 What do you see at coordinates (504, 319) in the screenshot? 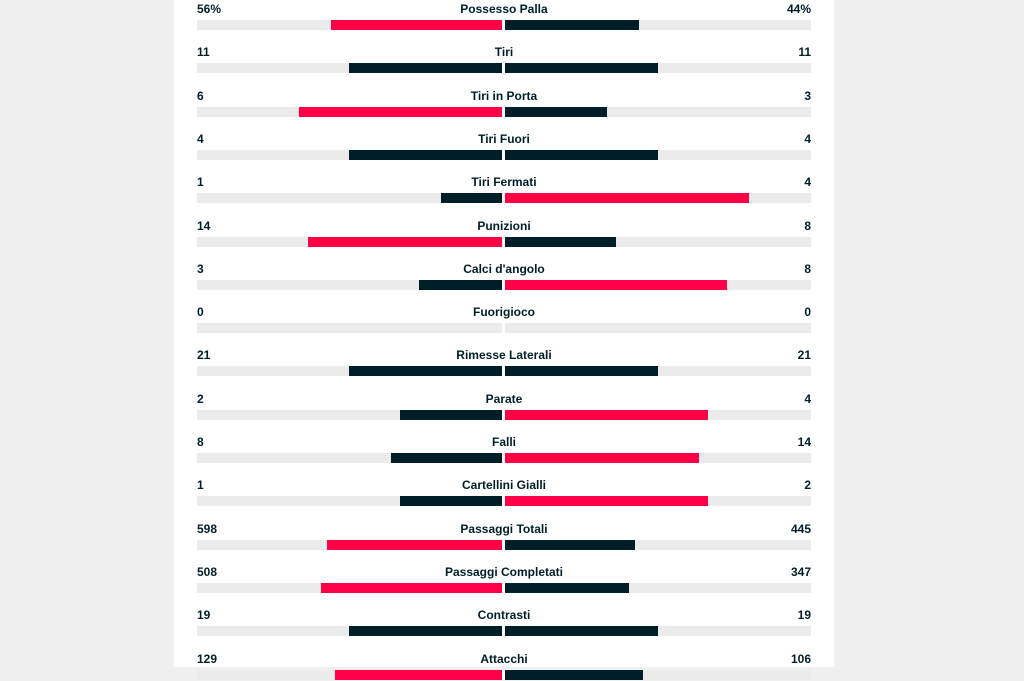
I see `stat-row: 0 Fuorigioco 0` at bounding box center [504, 319].